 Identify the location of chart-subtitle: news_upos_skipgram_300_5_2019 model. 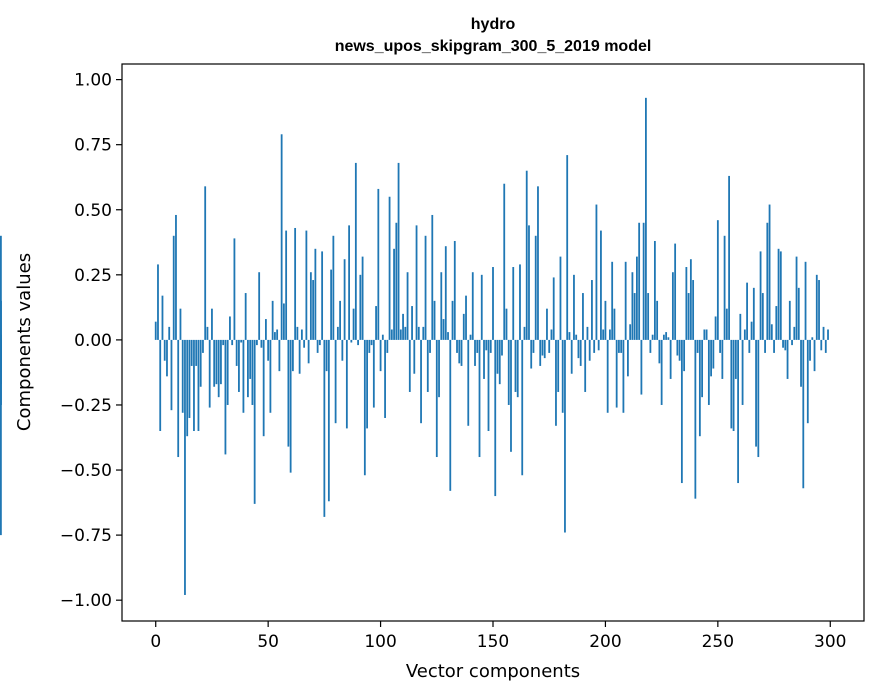
(493, 46).